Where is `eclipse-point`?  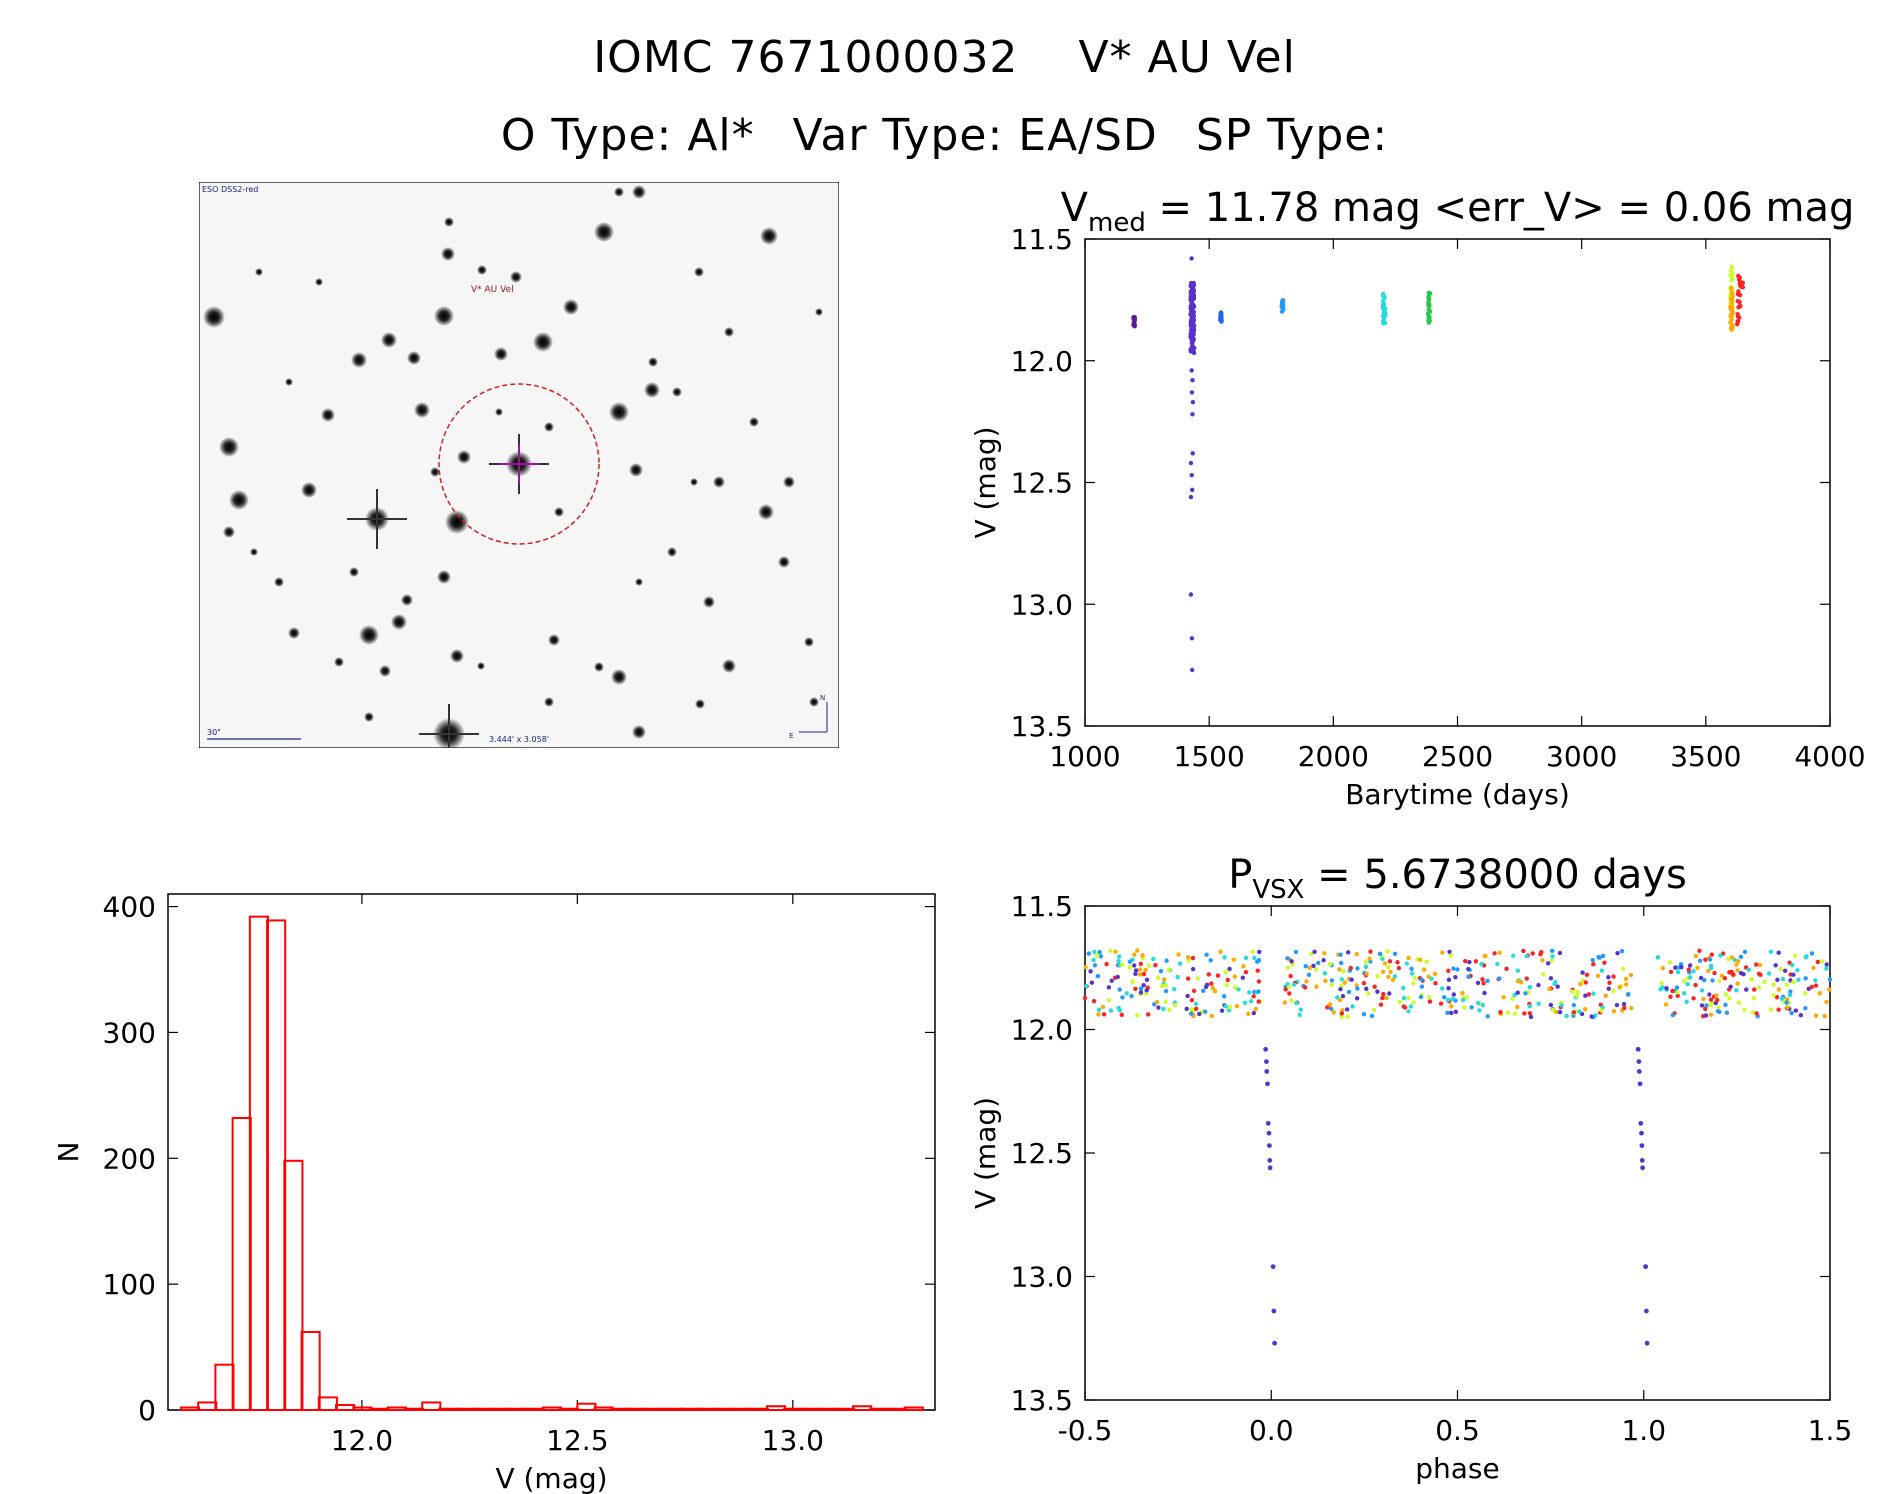 eclipse-point is located at coordinates (1269, 1145).